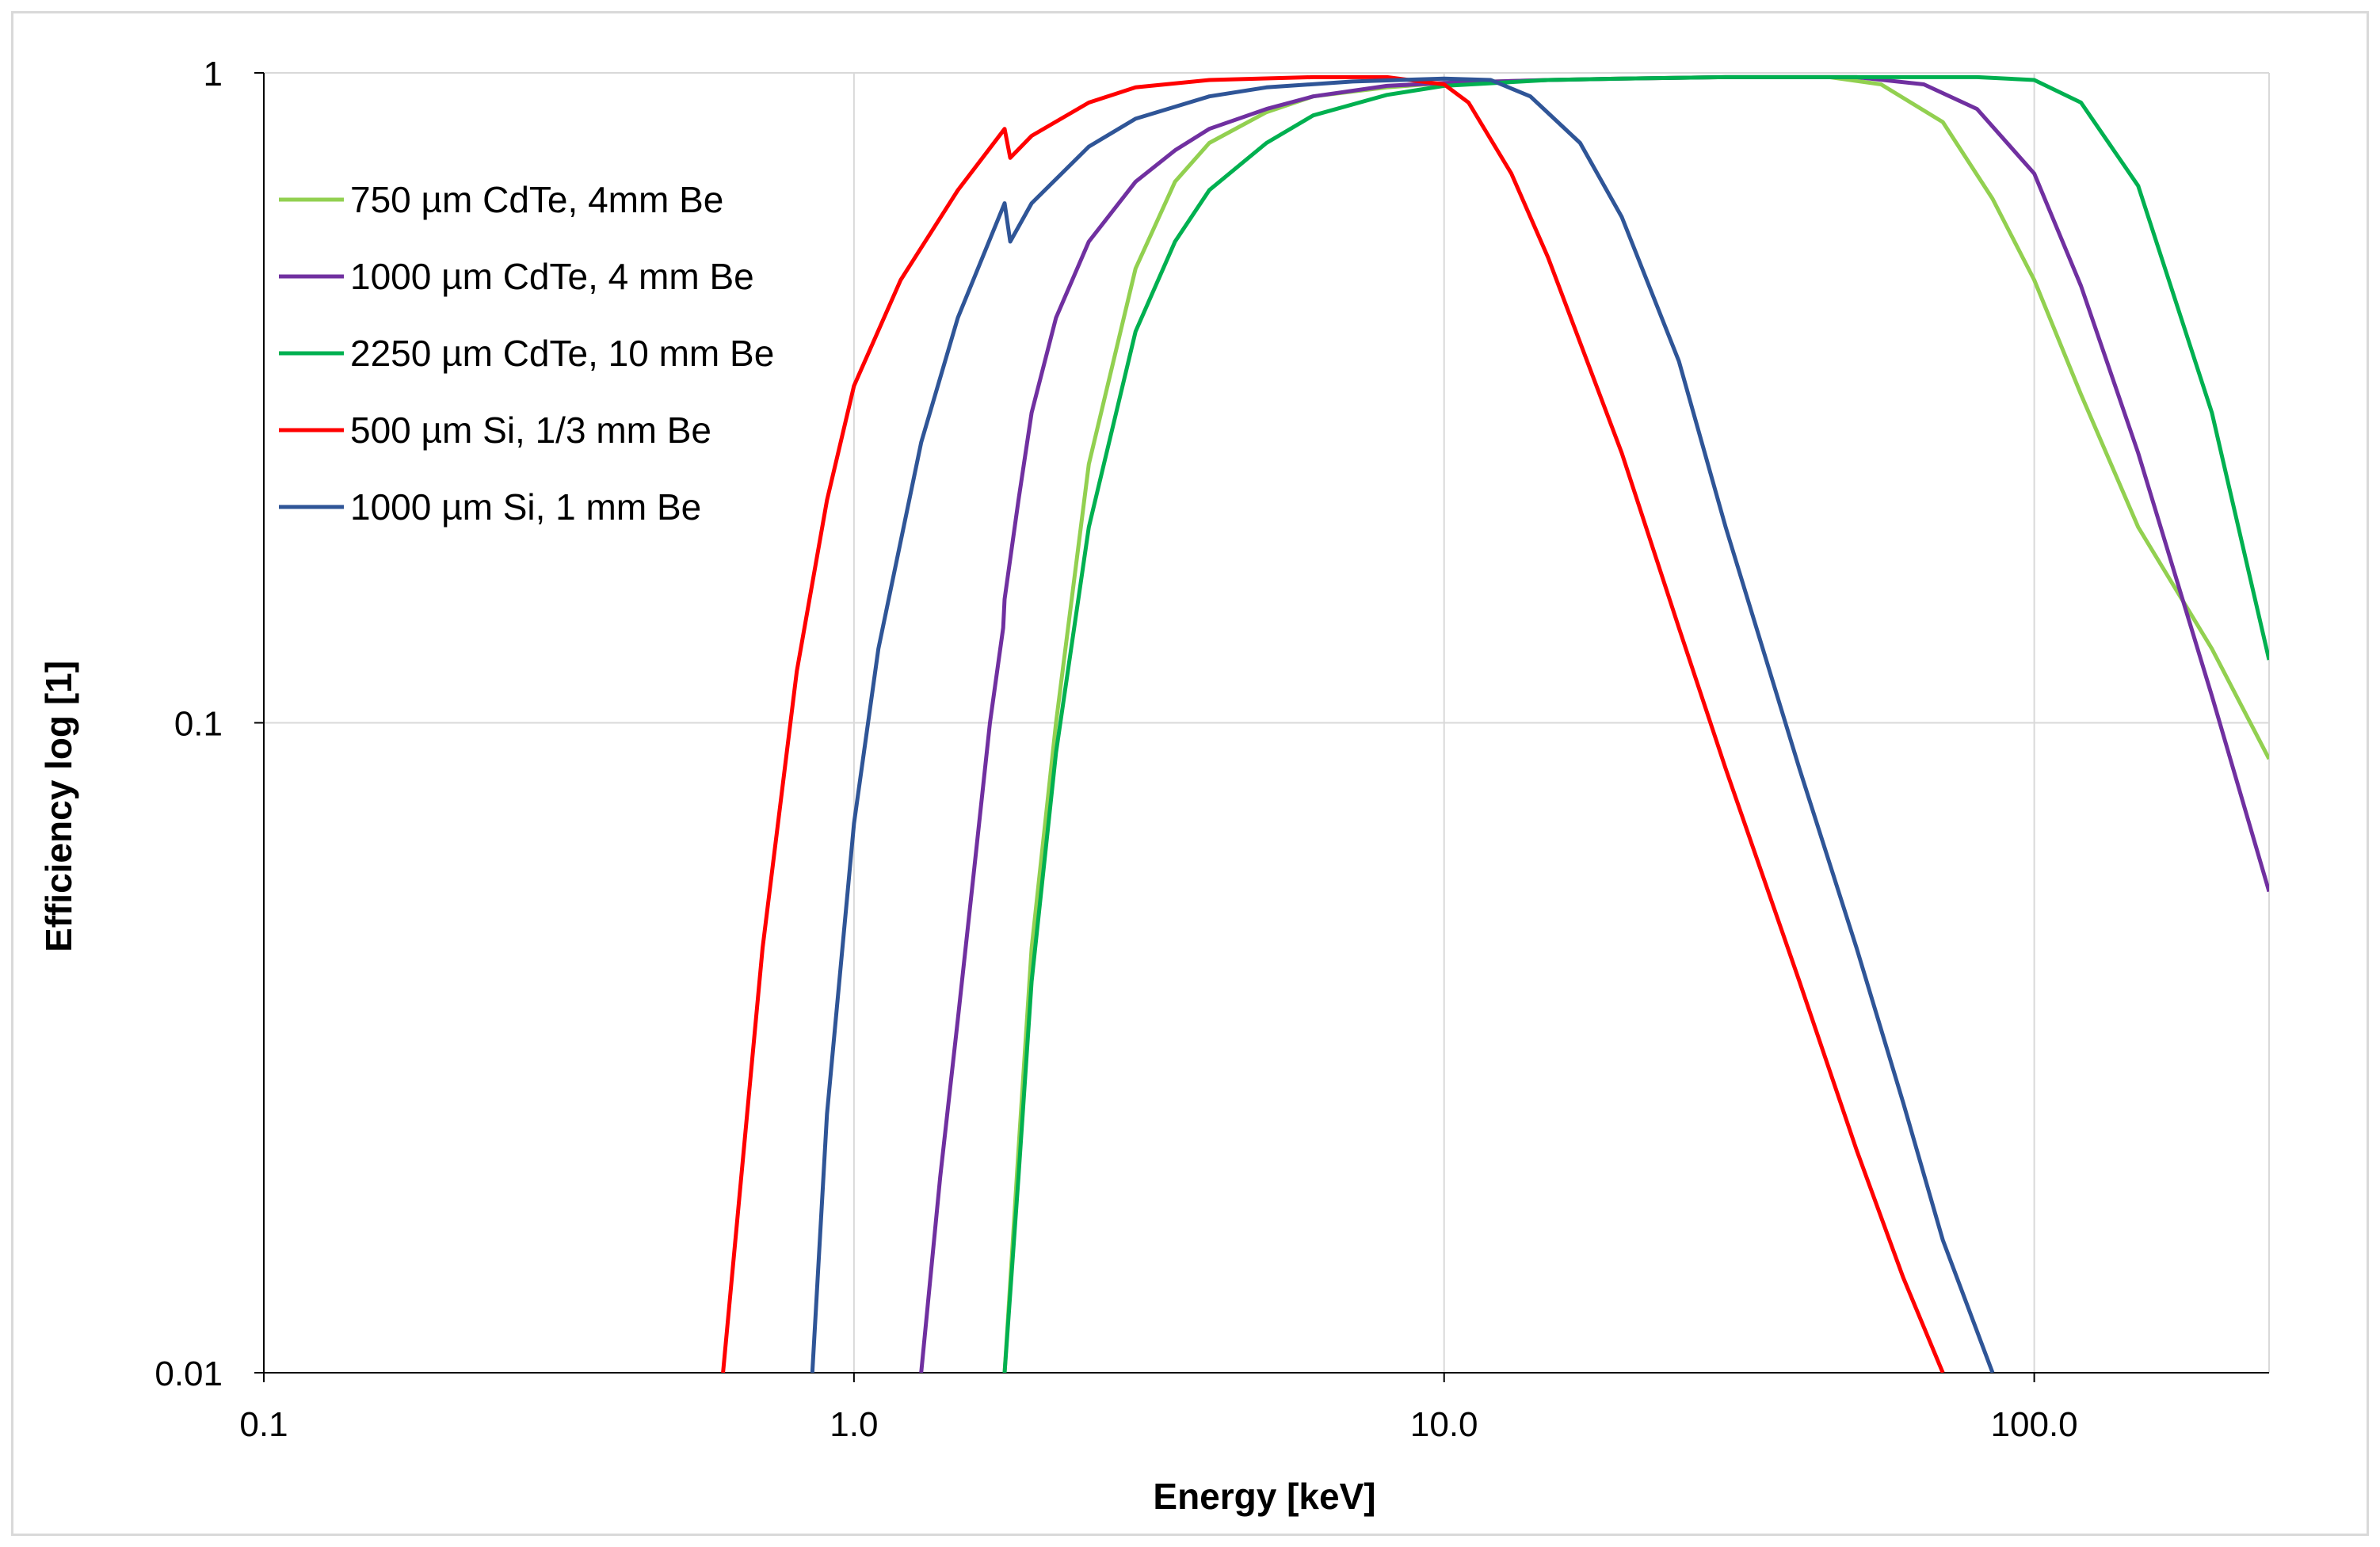  What do you see at coordinates (213, 74) in the screenshot?
I see `y-tick-label: 1` at bounding box center [213, 74].